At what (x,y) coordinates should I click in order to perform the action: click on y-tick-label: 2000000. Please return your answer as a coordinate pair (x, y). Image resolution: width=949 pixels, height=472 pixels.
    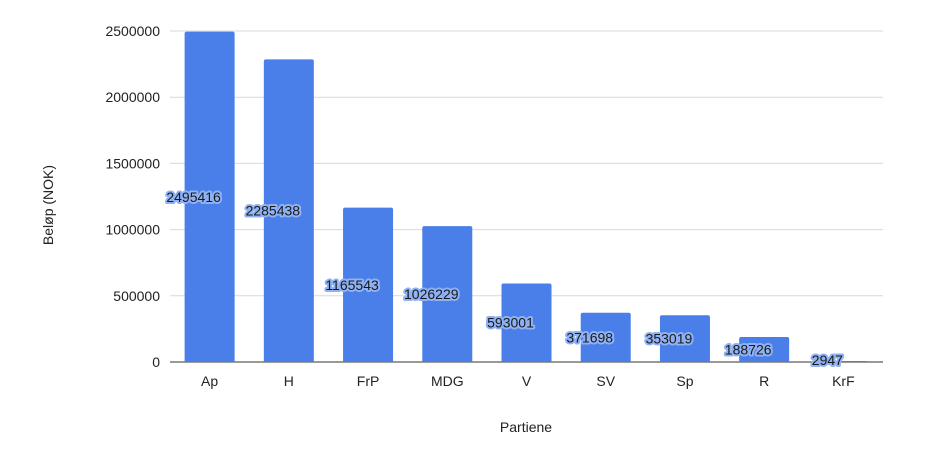
    Looking at the image, I should click on (132, 97).